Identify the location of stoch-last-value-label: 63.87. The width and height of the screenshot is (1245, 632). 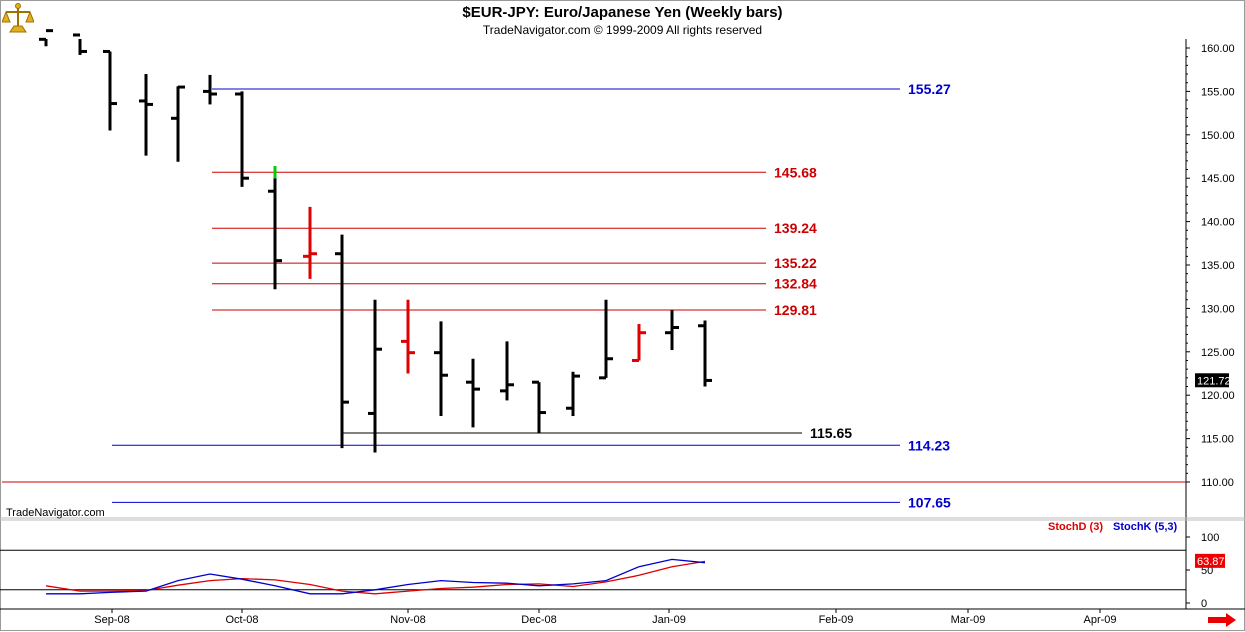
(1211, 562).